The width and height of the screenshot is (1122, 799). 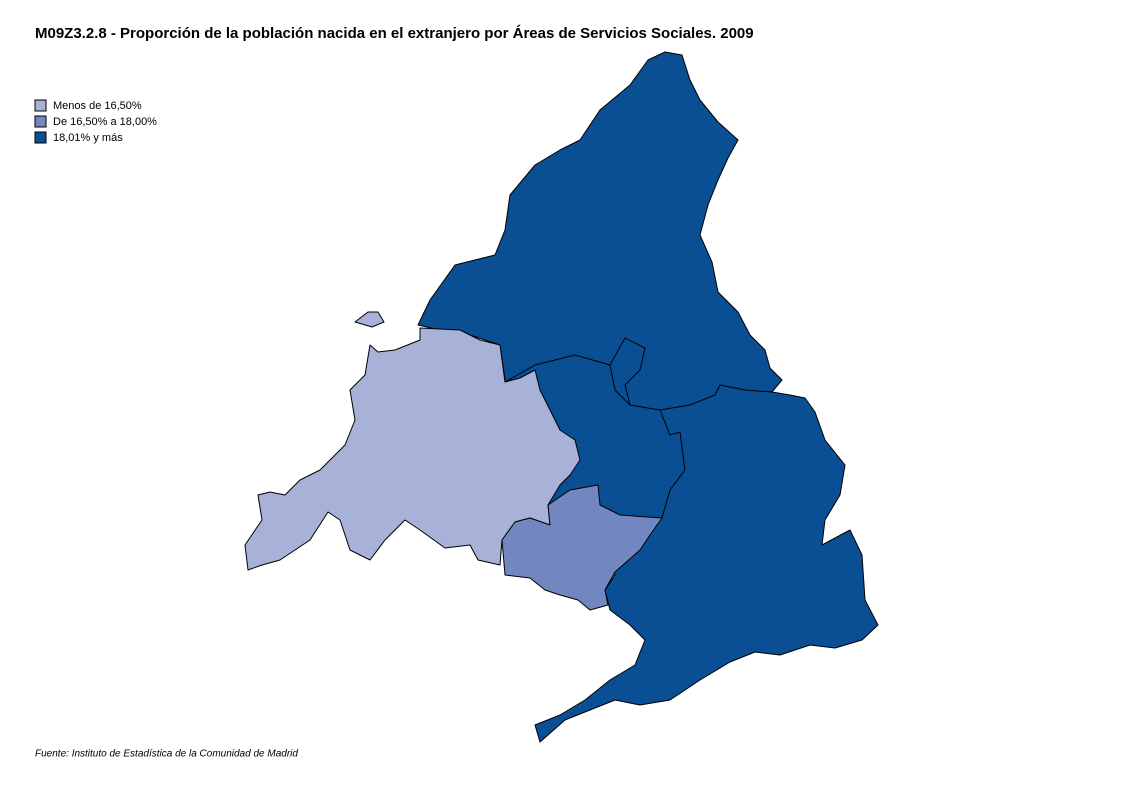 I want to click on region-low, so click(x=412, y=449).